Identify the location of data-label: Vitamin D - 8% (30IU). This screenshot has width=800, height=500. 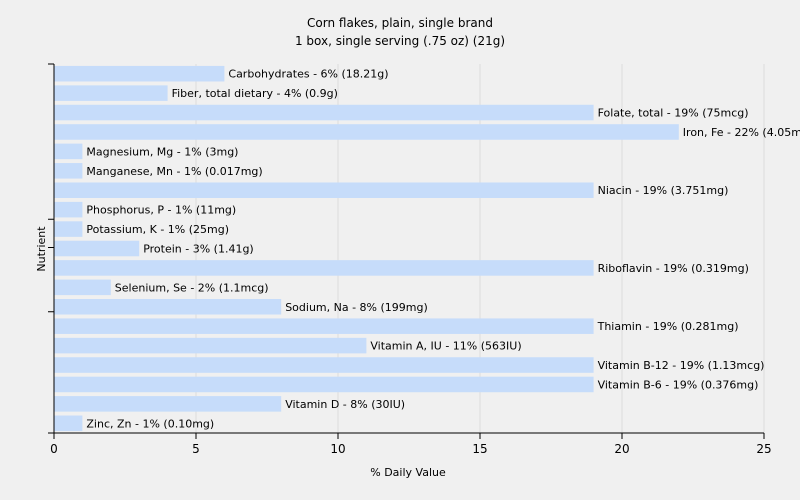
(345, 404).